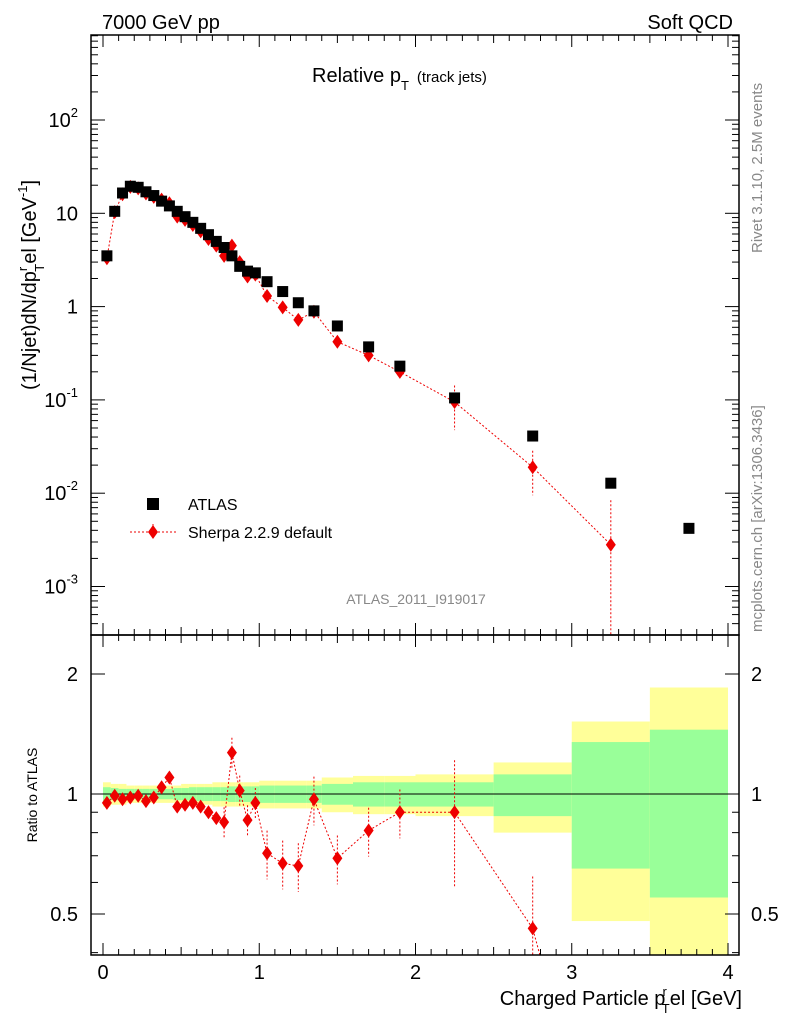  Describe the element at coordinates (415, 973) in the screenshot. I see `x-tick-label: 2` at that location.